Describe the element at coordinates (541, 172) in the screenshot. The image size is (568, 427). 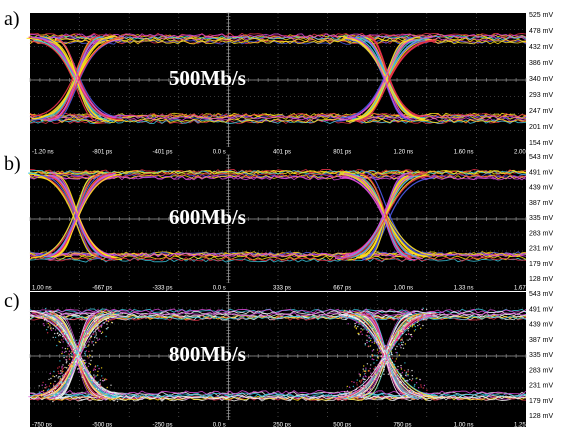
I see `y-tick-label: 491 mV` at that location.